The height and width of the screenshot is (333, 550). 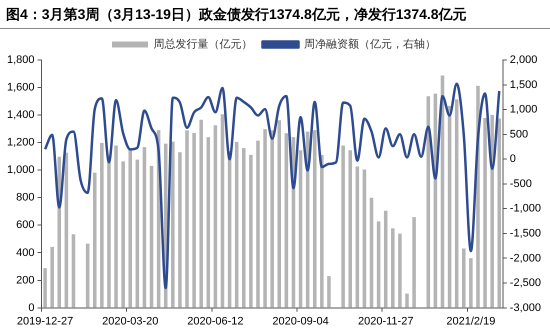 I want to click on y-tick-label: 0, so click(x=31, y=308).